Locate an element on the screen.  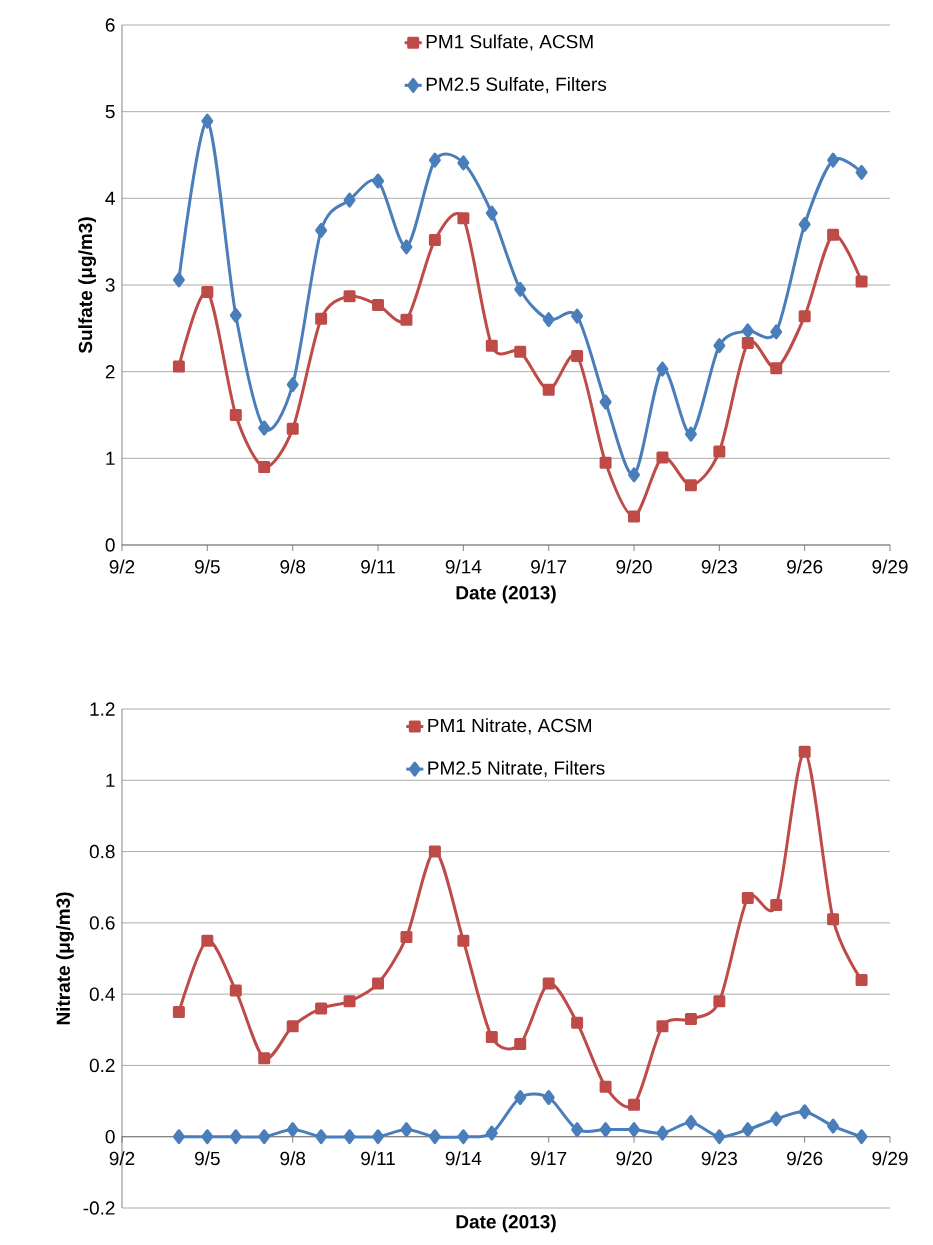
x-tick-label: 9/8 is located at coordinates (293, 566).